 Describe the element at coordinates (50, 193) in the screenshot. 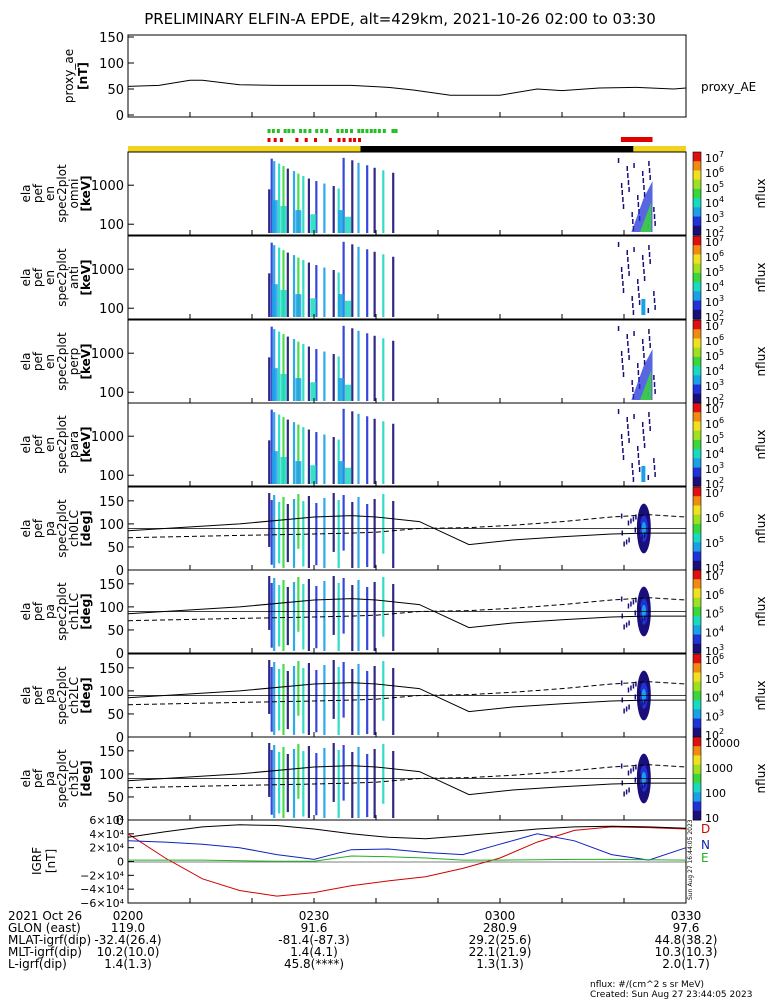

I see `spectrogram-ylabel: en` at that location.